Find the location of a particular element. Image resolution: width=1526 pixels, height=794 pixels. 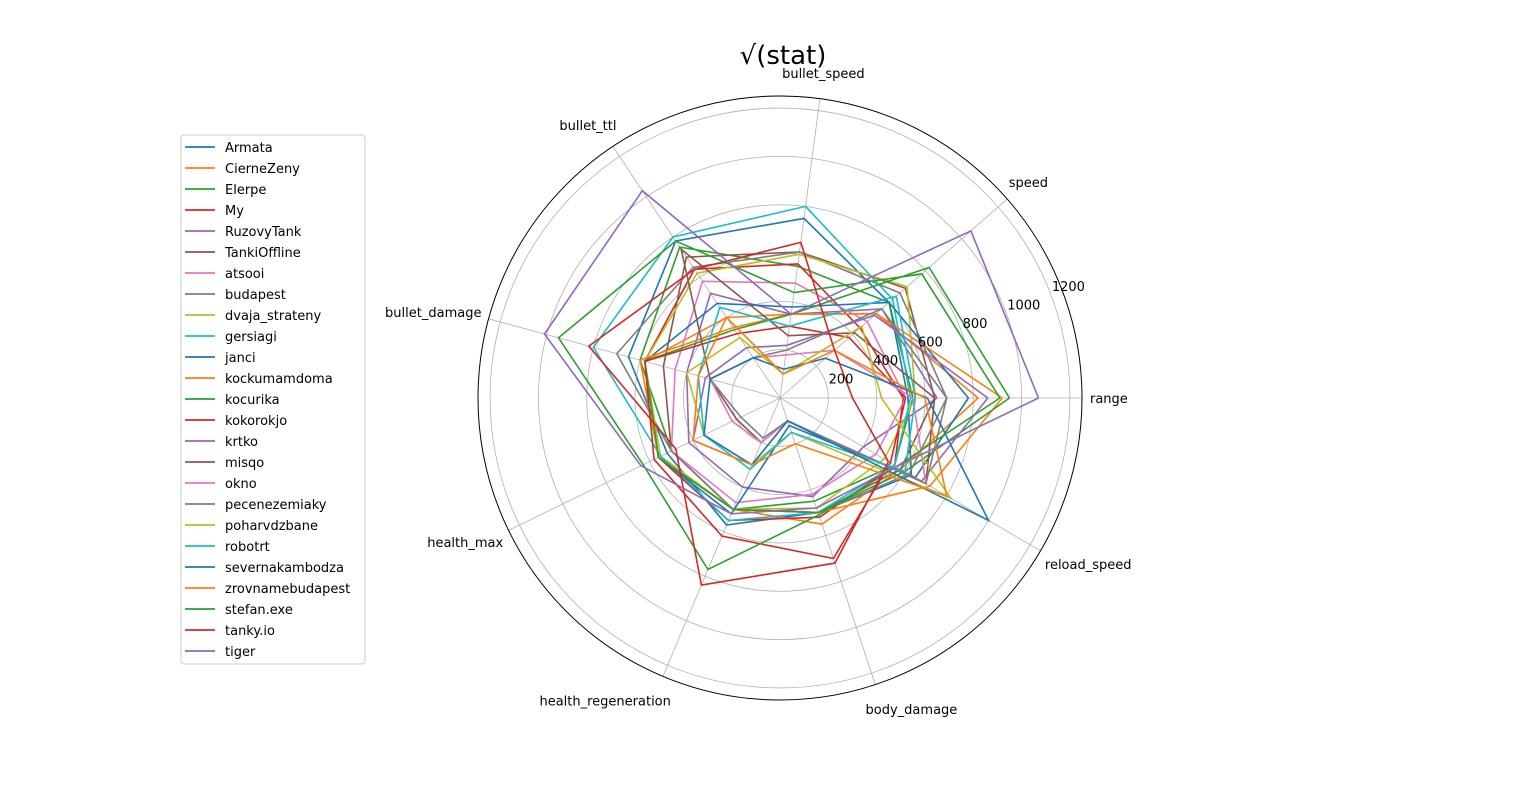

legend-label-gersiagi: gersiagi is located at coordinates (251, 337).